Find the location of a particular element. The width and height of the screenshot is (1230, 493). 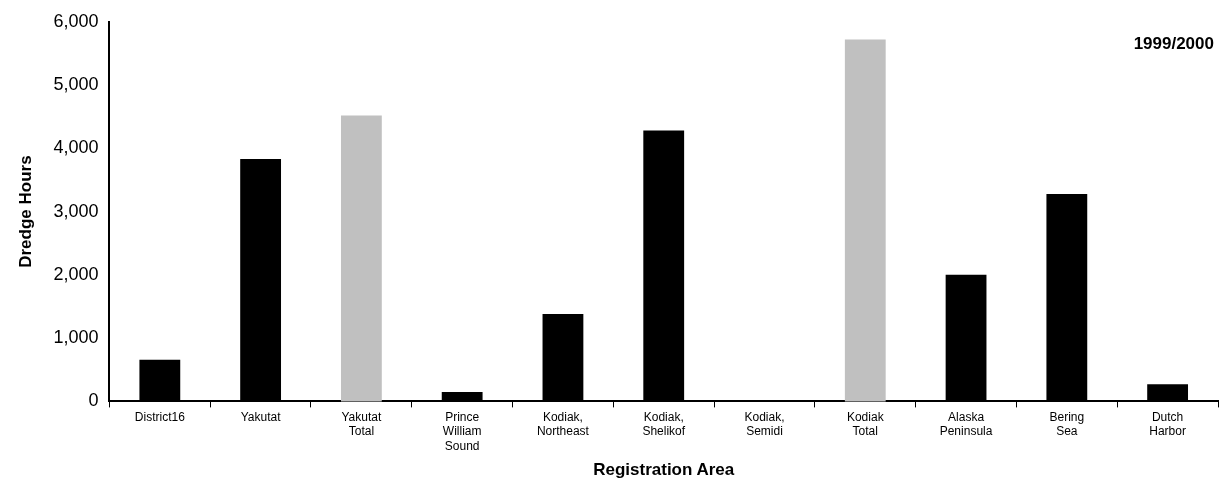

y-tick-label: 4,000 is located at coordinates (76, 147).